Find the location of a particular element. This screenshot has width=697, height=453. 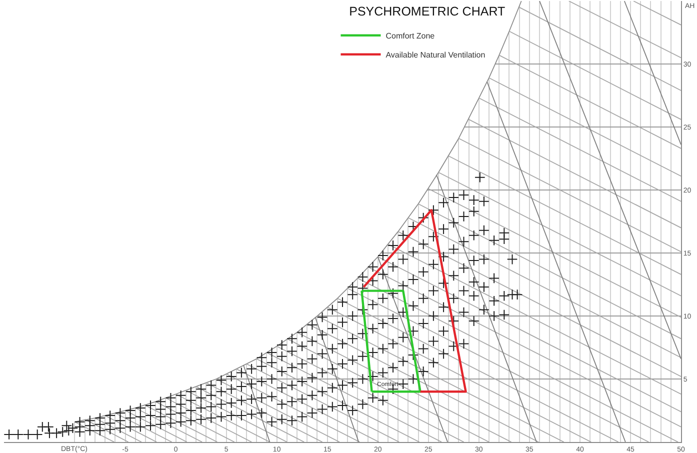

legend-label: Available Natural Ventilation is located at coordinates (436, 55).